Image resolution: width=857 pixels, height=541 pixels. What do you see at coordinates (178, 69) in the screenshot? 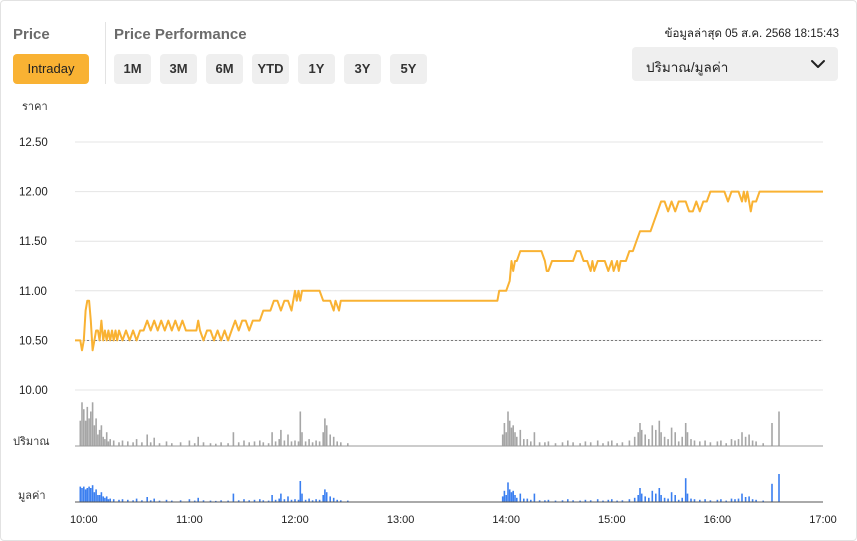
I see `range-button-3m: 3M` at bounding box center [178, 69].